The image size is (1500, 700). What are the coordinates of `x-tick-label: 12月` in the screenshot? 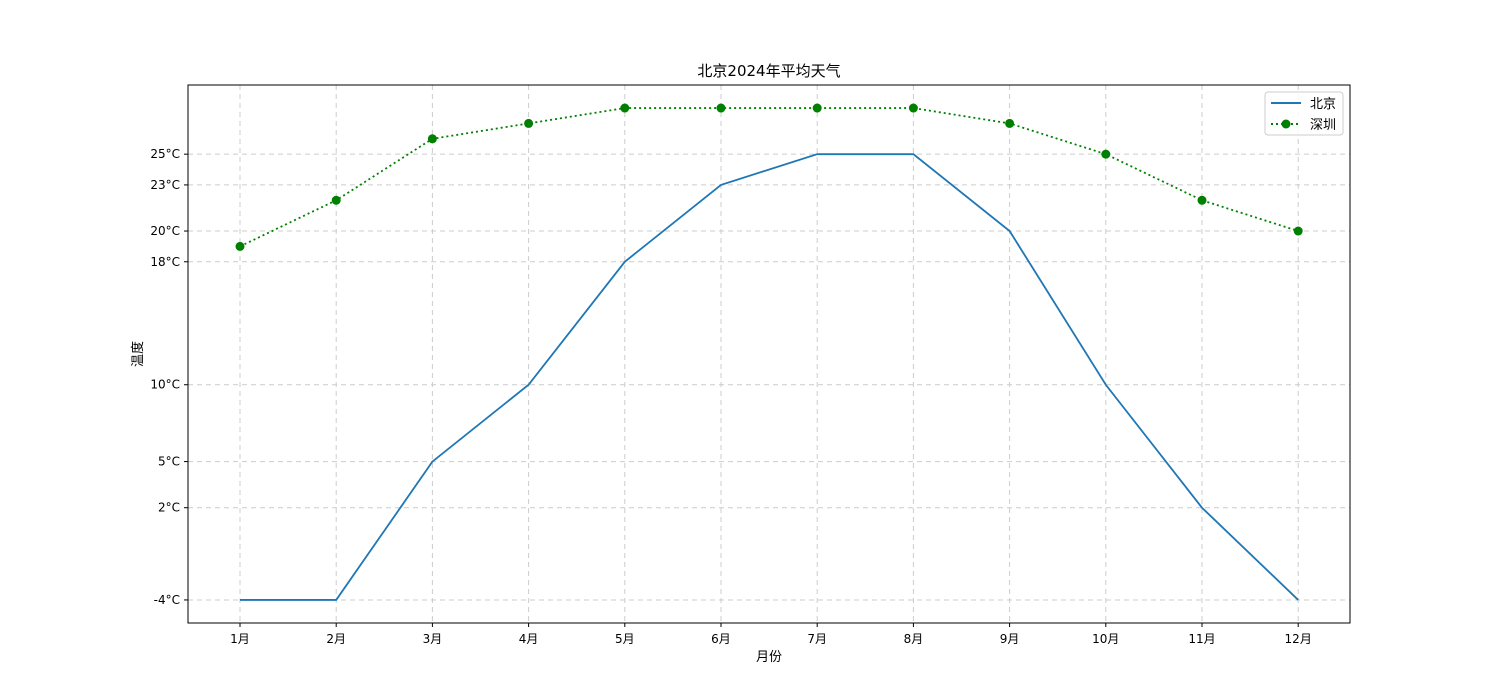 It's located at (1298, 639).